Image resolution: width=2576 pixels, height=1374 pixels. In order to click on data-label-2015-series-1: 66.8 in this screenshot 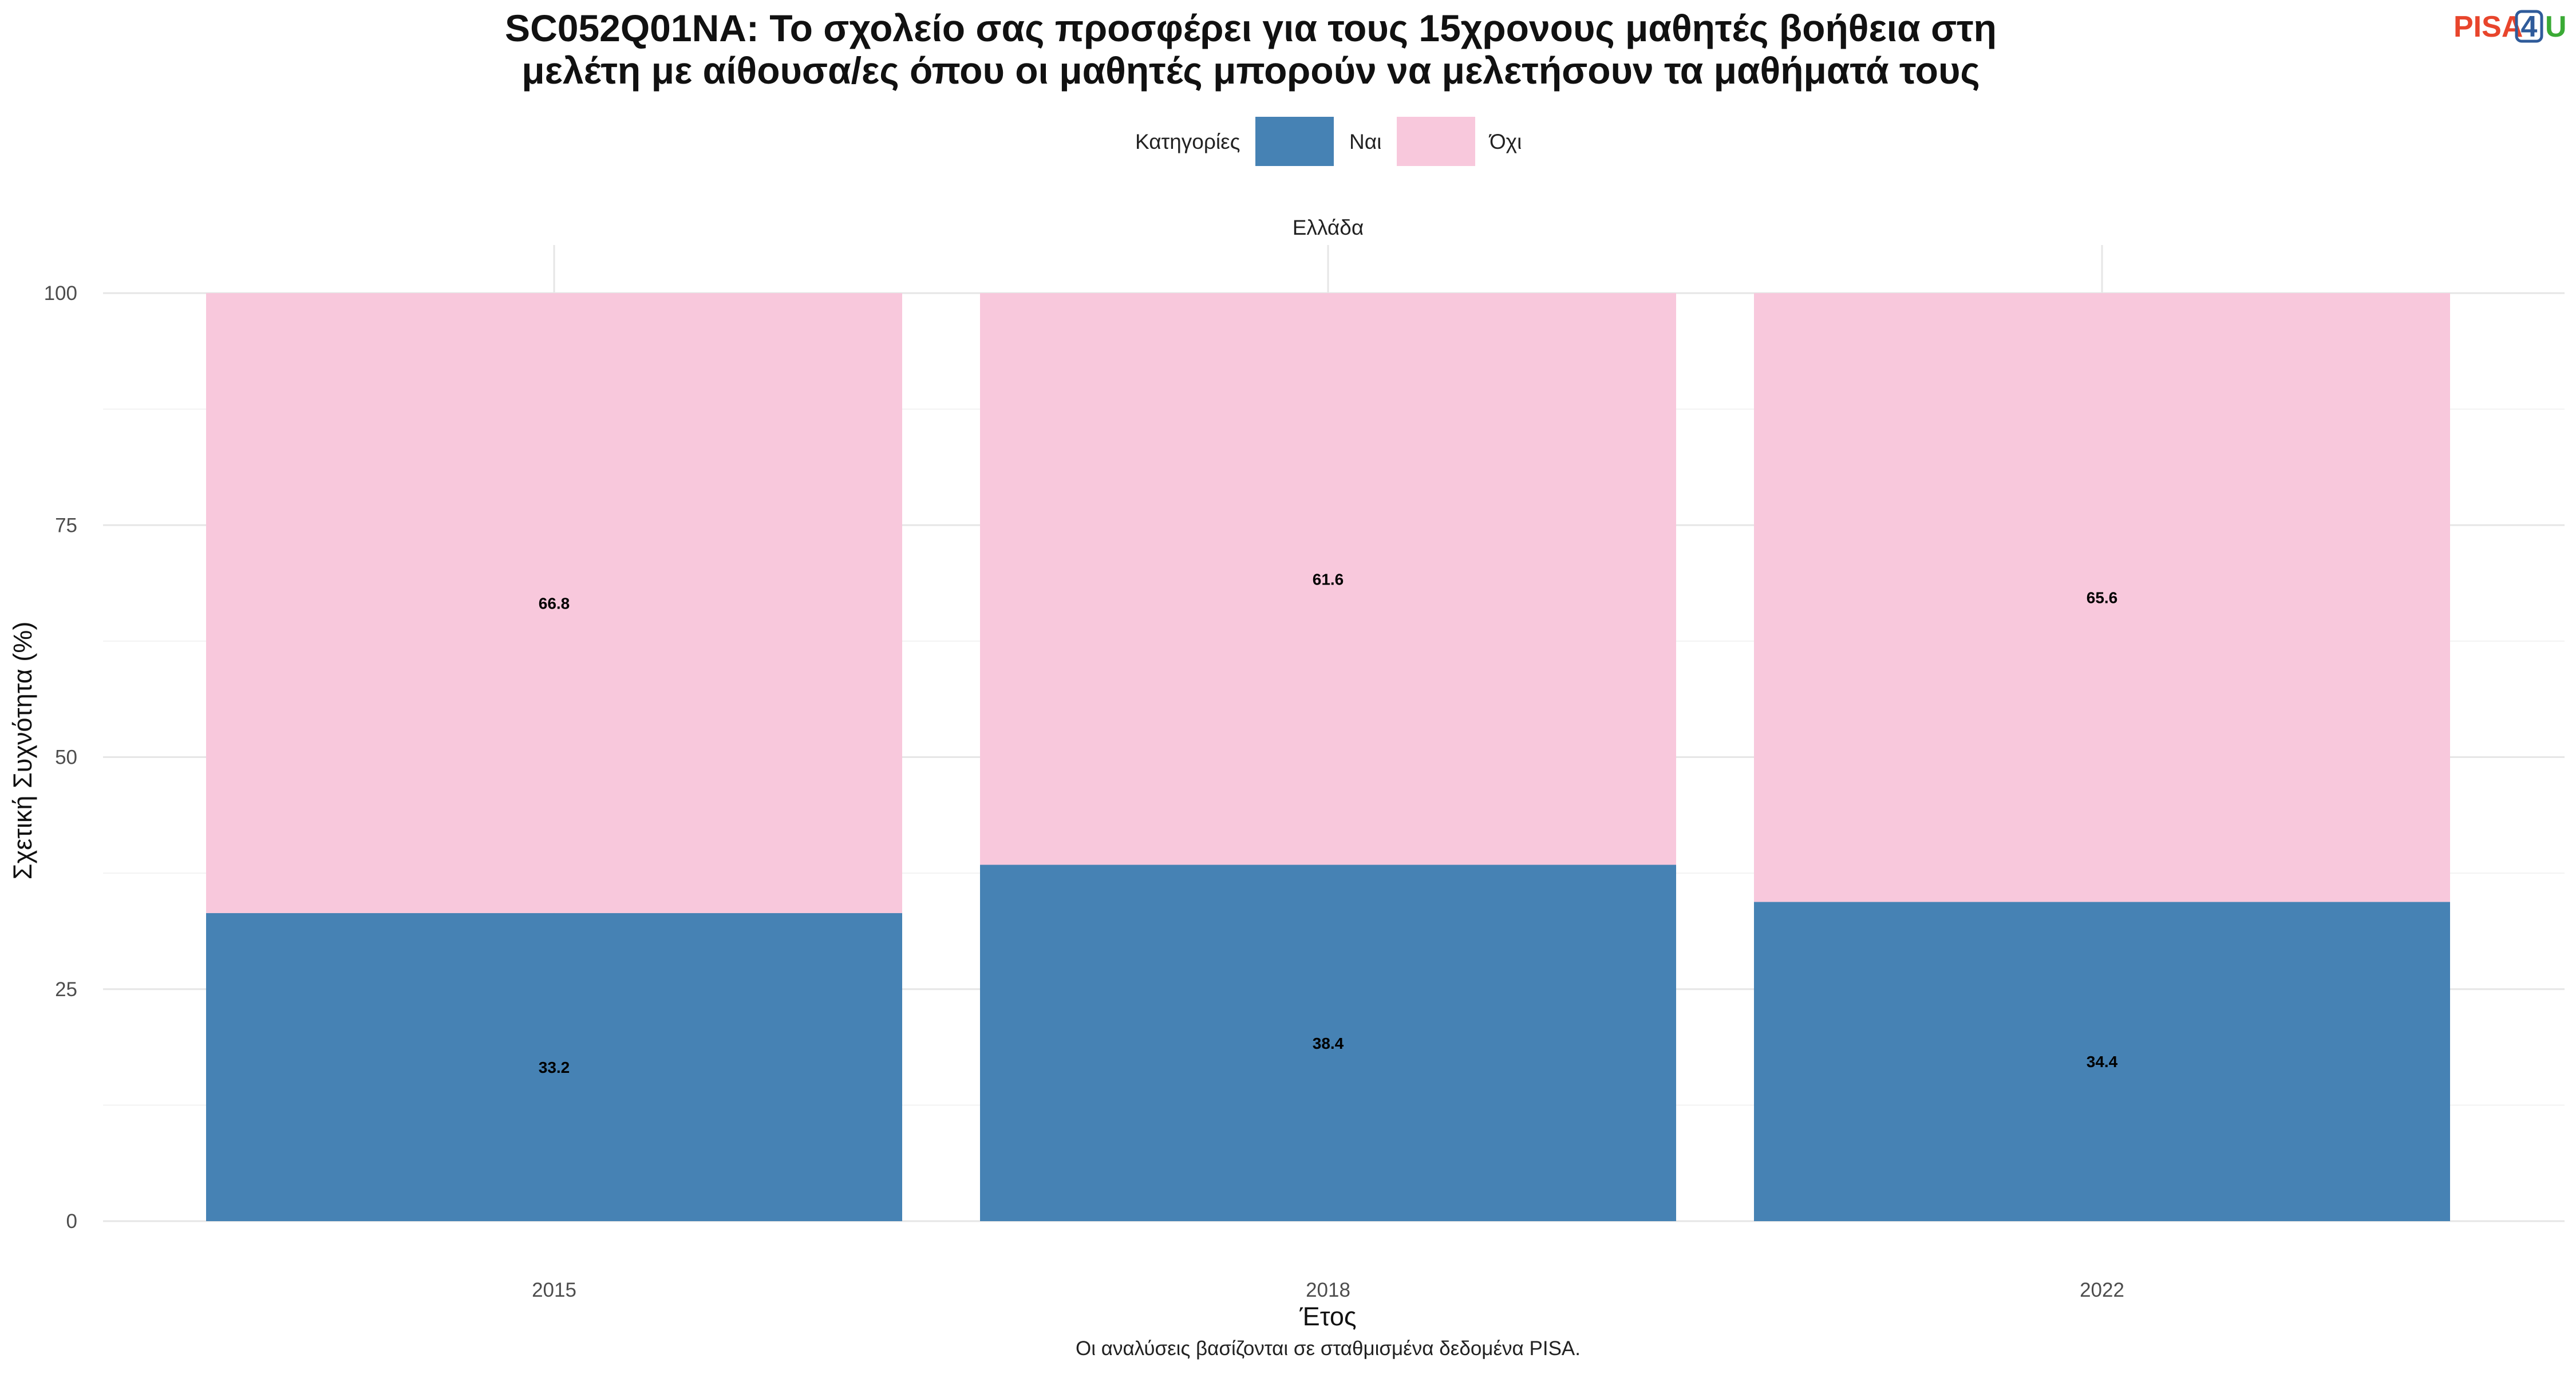, I will do `click(554, 603)`.